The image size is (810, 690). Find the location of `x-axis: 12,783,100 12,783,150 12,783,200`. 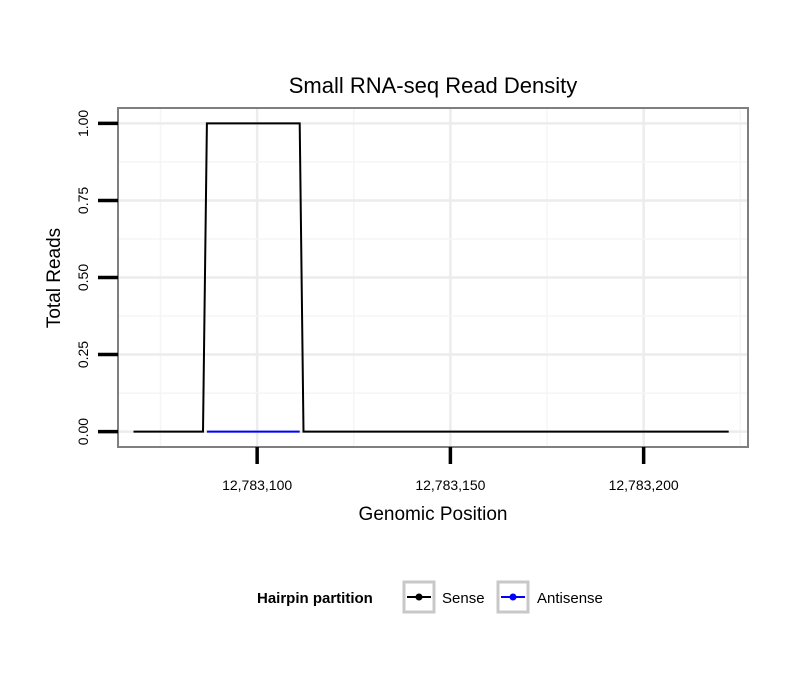

x-axis: 12,783,100 12,783,150 12,783,200 is located at coordinates (450, 470).